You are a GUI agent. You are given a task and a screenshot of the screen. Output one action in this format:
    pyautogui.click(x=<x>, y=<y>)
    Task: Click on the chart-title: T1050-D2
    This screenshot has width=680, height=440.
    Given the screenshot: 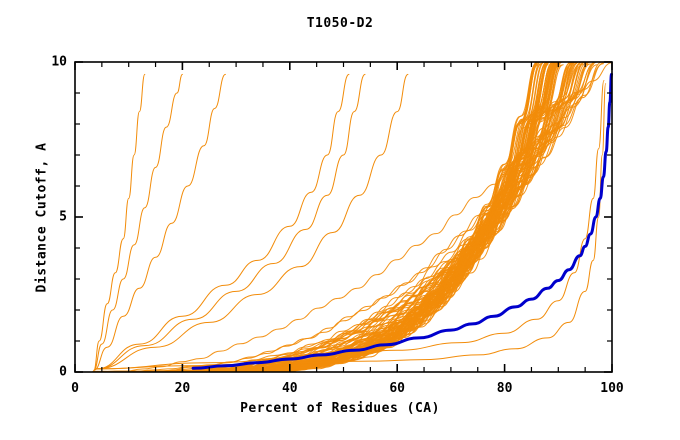 What is the action you would take?
    pyautogui.click(x=340, y=23)
    